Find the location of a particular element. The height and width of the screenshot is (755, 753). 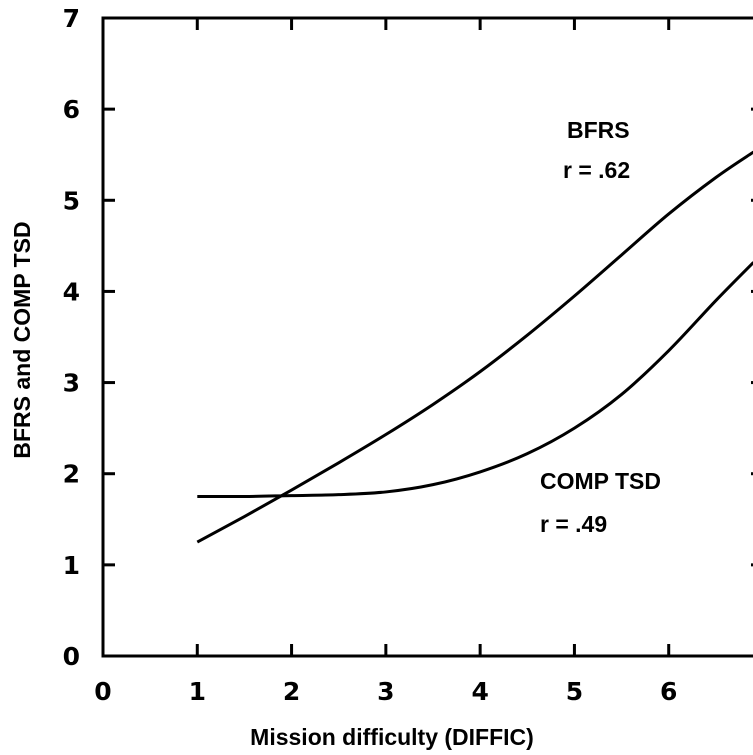

x-tick-label-1: 1 is located at coordinates (197, 691).